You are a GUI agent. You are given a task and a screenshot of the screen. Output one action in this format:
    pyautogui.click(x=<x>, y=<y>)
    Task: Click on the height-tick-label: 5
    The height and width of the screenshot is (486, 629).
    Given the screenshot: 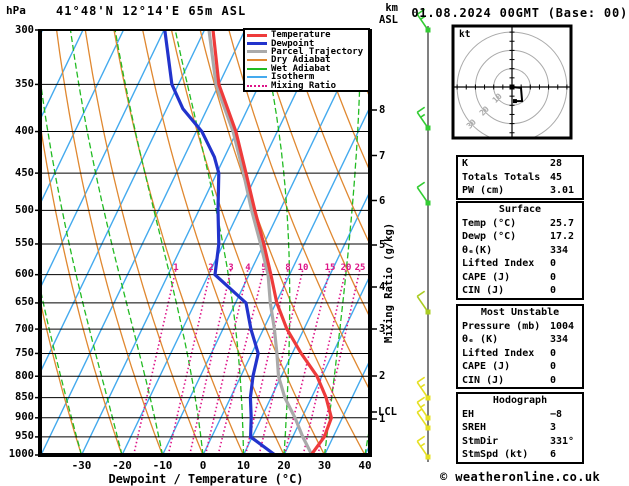 What is the action you would take?
    pyautogui.click(x=382, y=245)
    